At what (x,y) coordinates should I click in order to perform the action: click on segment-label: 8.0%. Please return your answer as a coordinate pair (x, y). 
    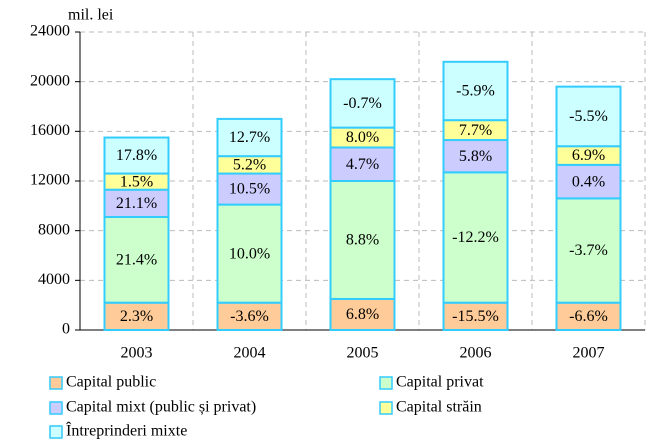
    Looking at the image, I should click on (362, 137).